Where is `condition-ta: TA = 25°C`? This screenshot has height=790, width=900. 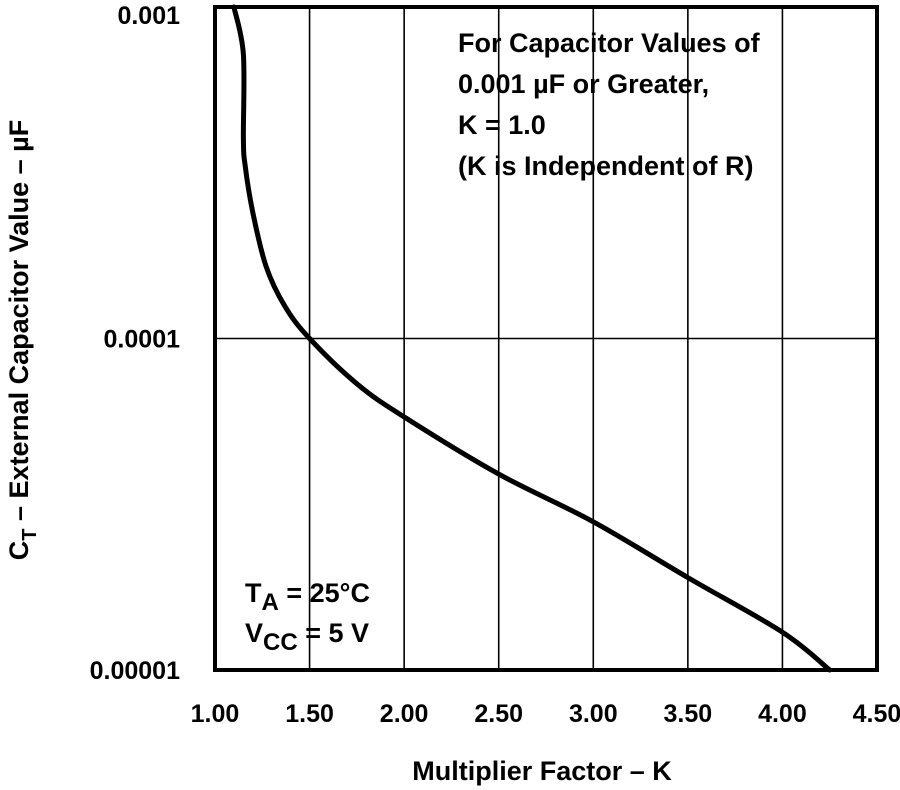 condition-ta: TA = 25°C is located at coordinates (307, 597).